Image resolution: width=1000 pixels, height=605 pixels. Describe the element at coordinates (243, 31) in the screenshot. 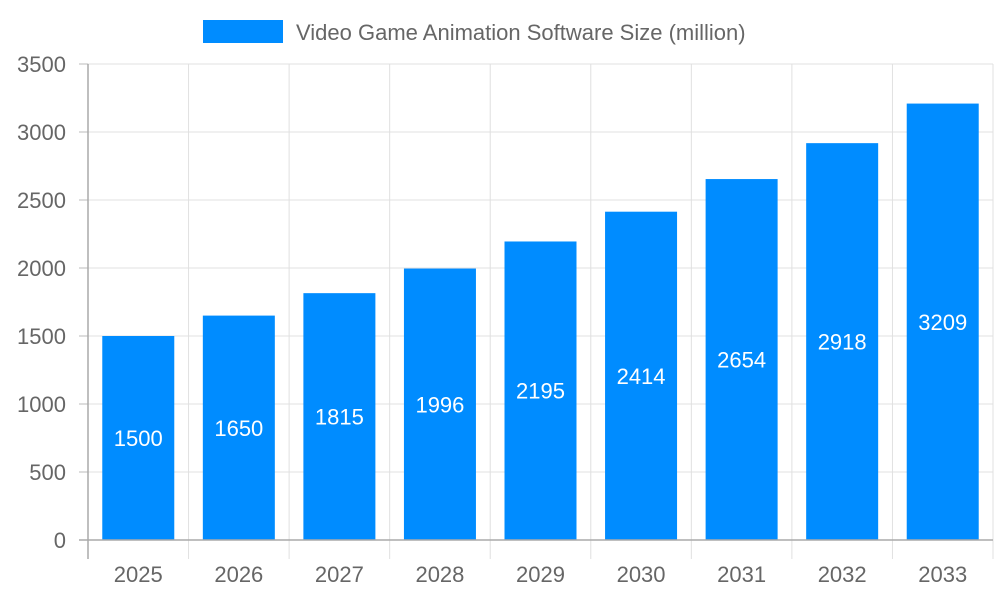

I see `legend-swatch` at that location.